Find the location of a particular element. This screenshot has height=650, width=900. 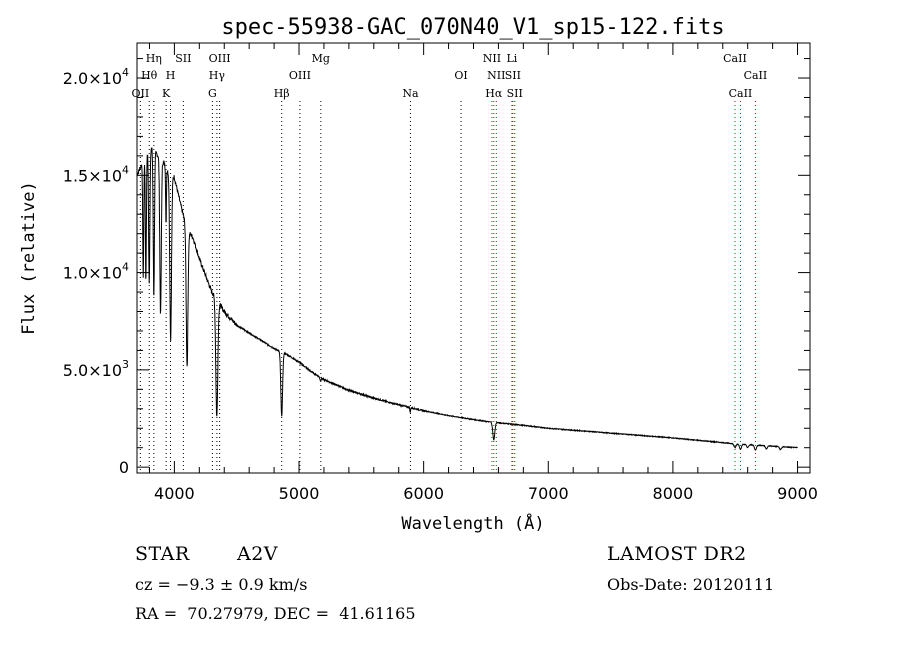

y-axis-label: Flux (relative) is located at coordinates (29, 258).